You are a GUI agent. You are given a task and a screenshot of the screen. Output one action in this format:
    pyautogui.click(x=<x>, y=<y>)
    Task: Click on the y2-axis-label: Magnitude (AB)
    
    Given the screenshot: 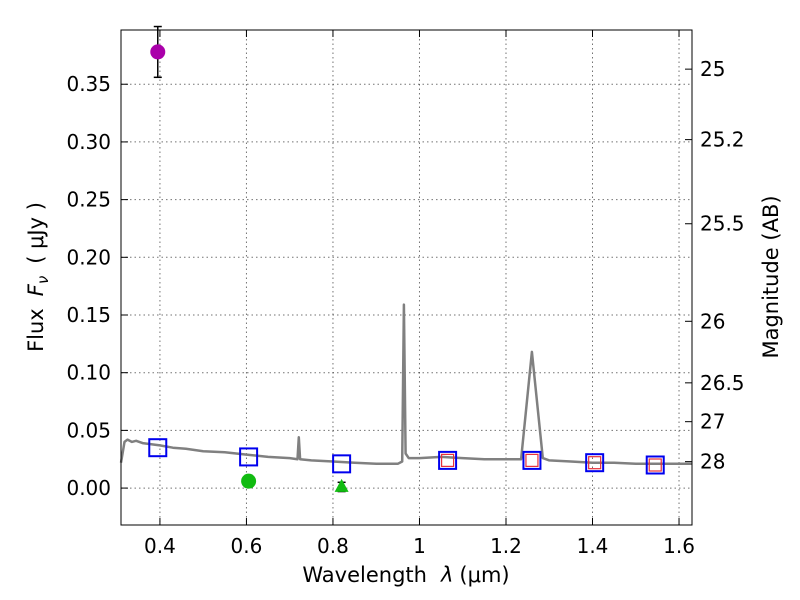 What is the action you would take?
    pyautogui.click(x=771, y=276)
    